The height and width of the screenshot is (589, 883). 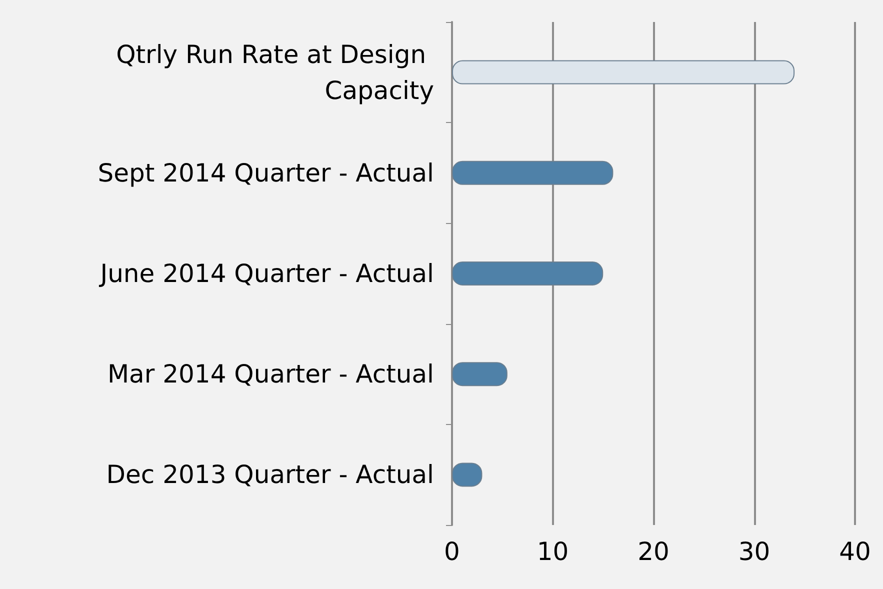 I want to click on x-tick-label: 20, so click(x=654, y=551).